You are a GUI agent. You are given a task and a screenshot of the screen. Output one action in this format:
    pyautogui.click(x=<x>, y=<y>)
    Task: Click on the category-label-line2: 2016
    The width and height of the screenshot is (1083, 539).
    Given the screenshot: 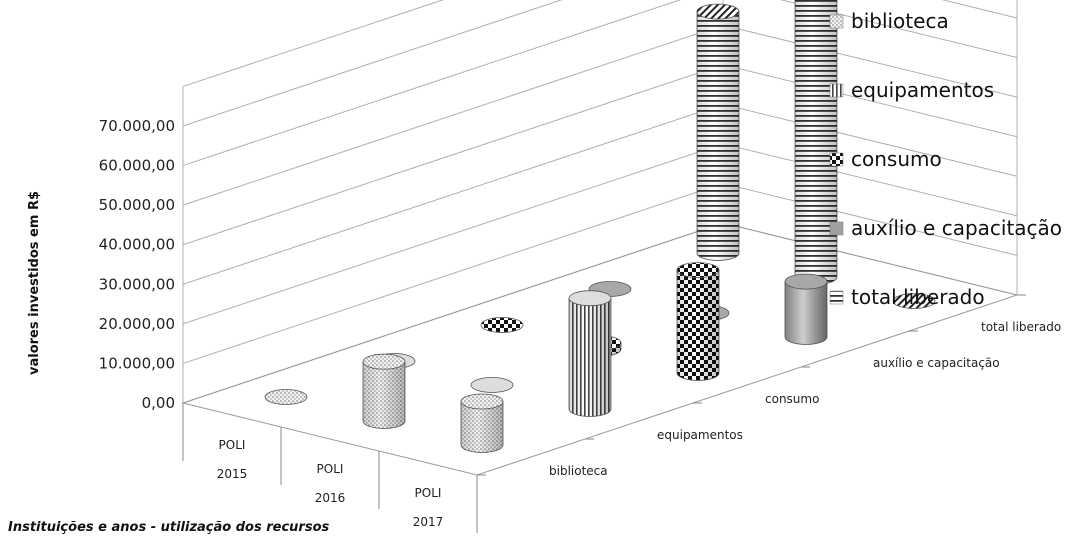 What is the action you would take?
    pyautogui.click(x=330, y=498)
    